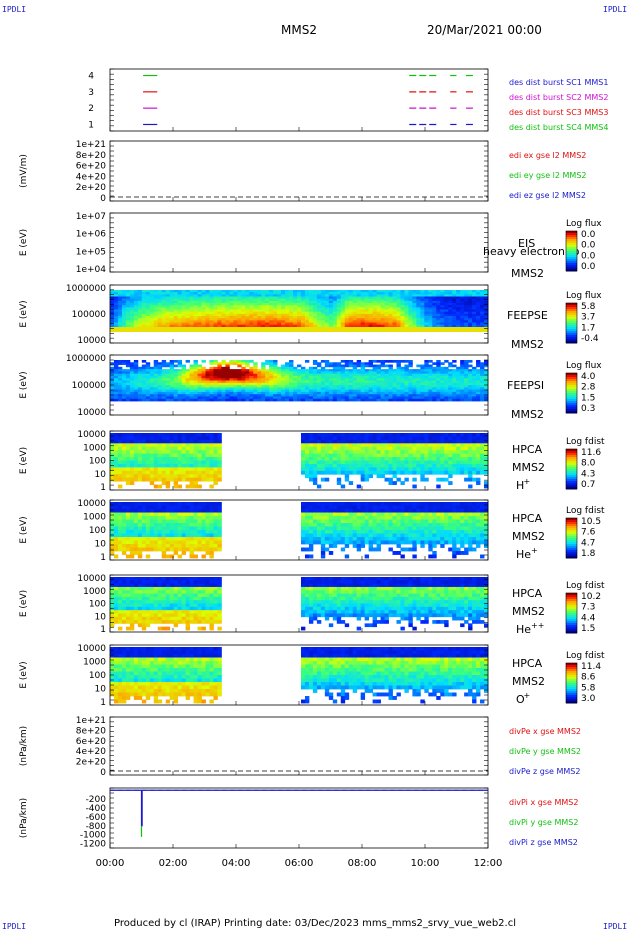 The image size is (630, 934). Describe the element at coordinates (571, 384) in the screenshot. I see `colorbar-cell-feeps_i` at that location.